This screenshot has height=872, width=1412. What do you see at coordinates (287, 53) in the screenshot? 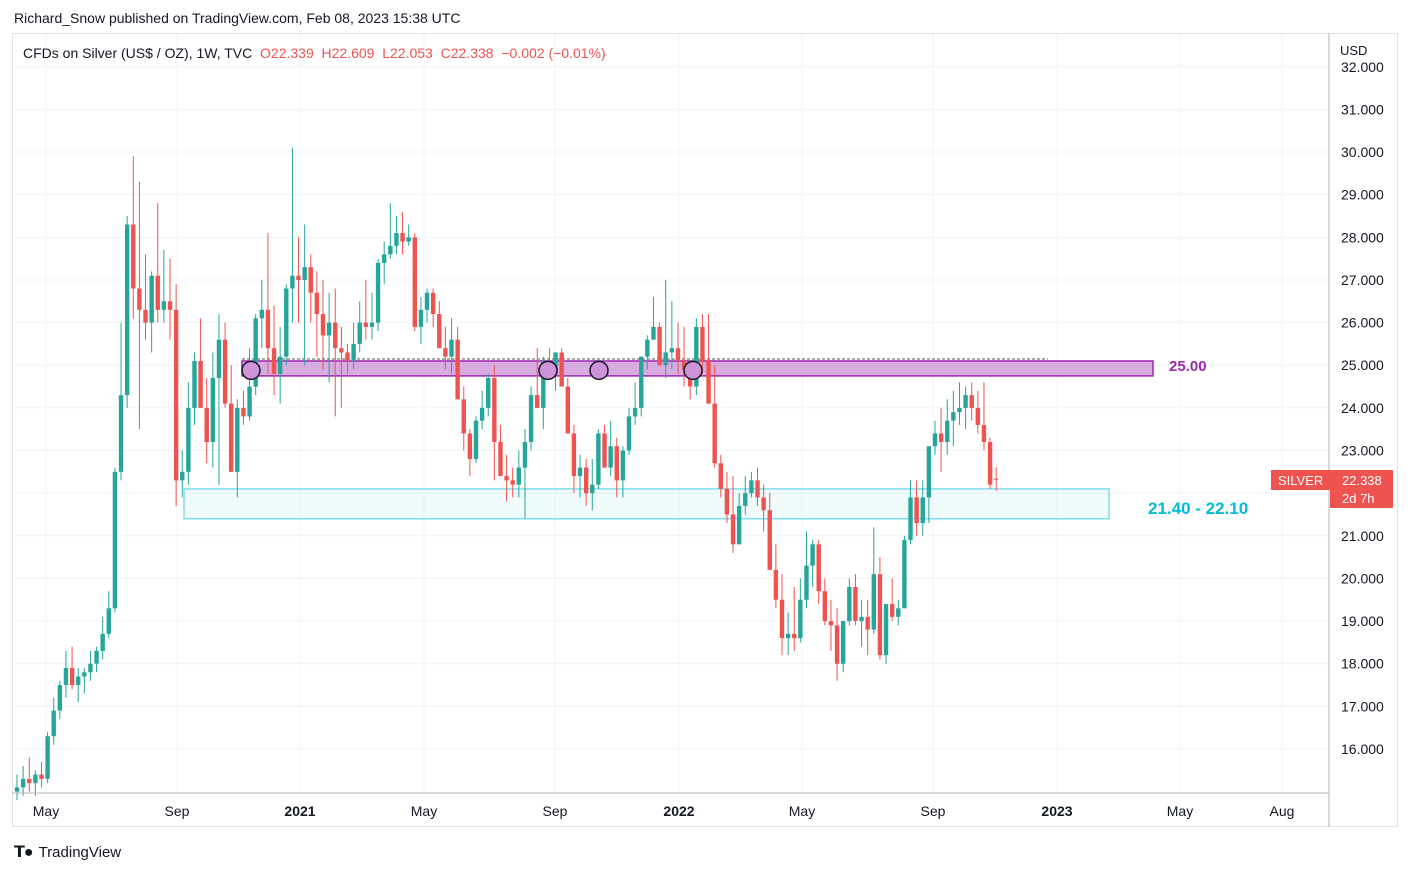
I see `legend-open: O22.339` at bounding box center [287, 53].